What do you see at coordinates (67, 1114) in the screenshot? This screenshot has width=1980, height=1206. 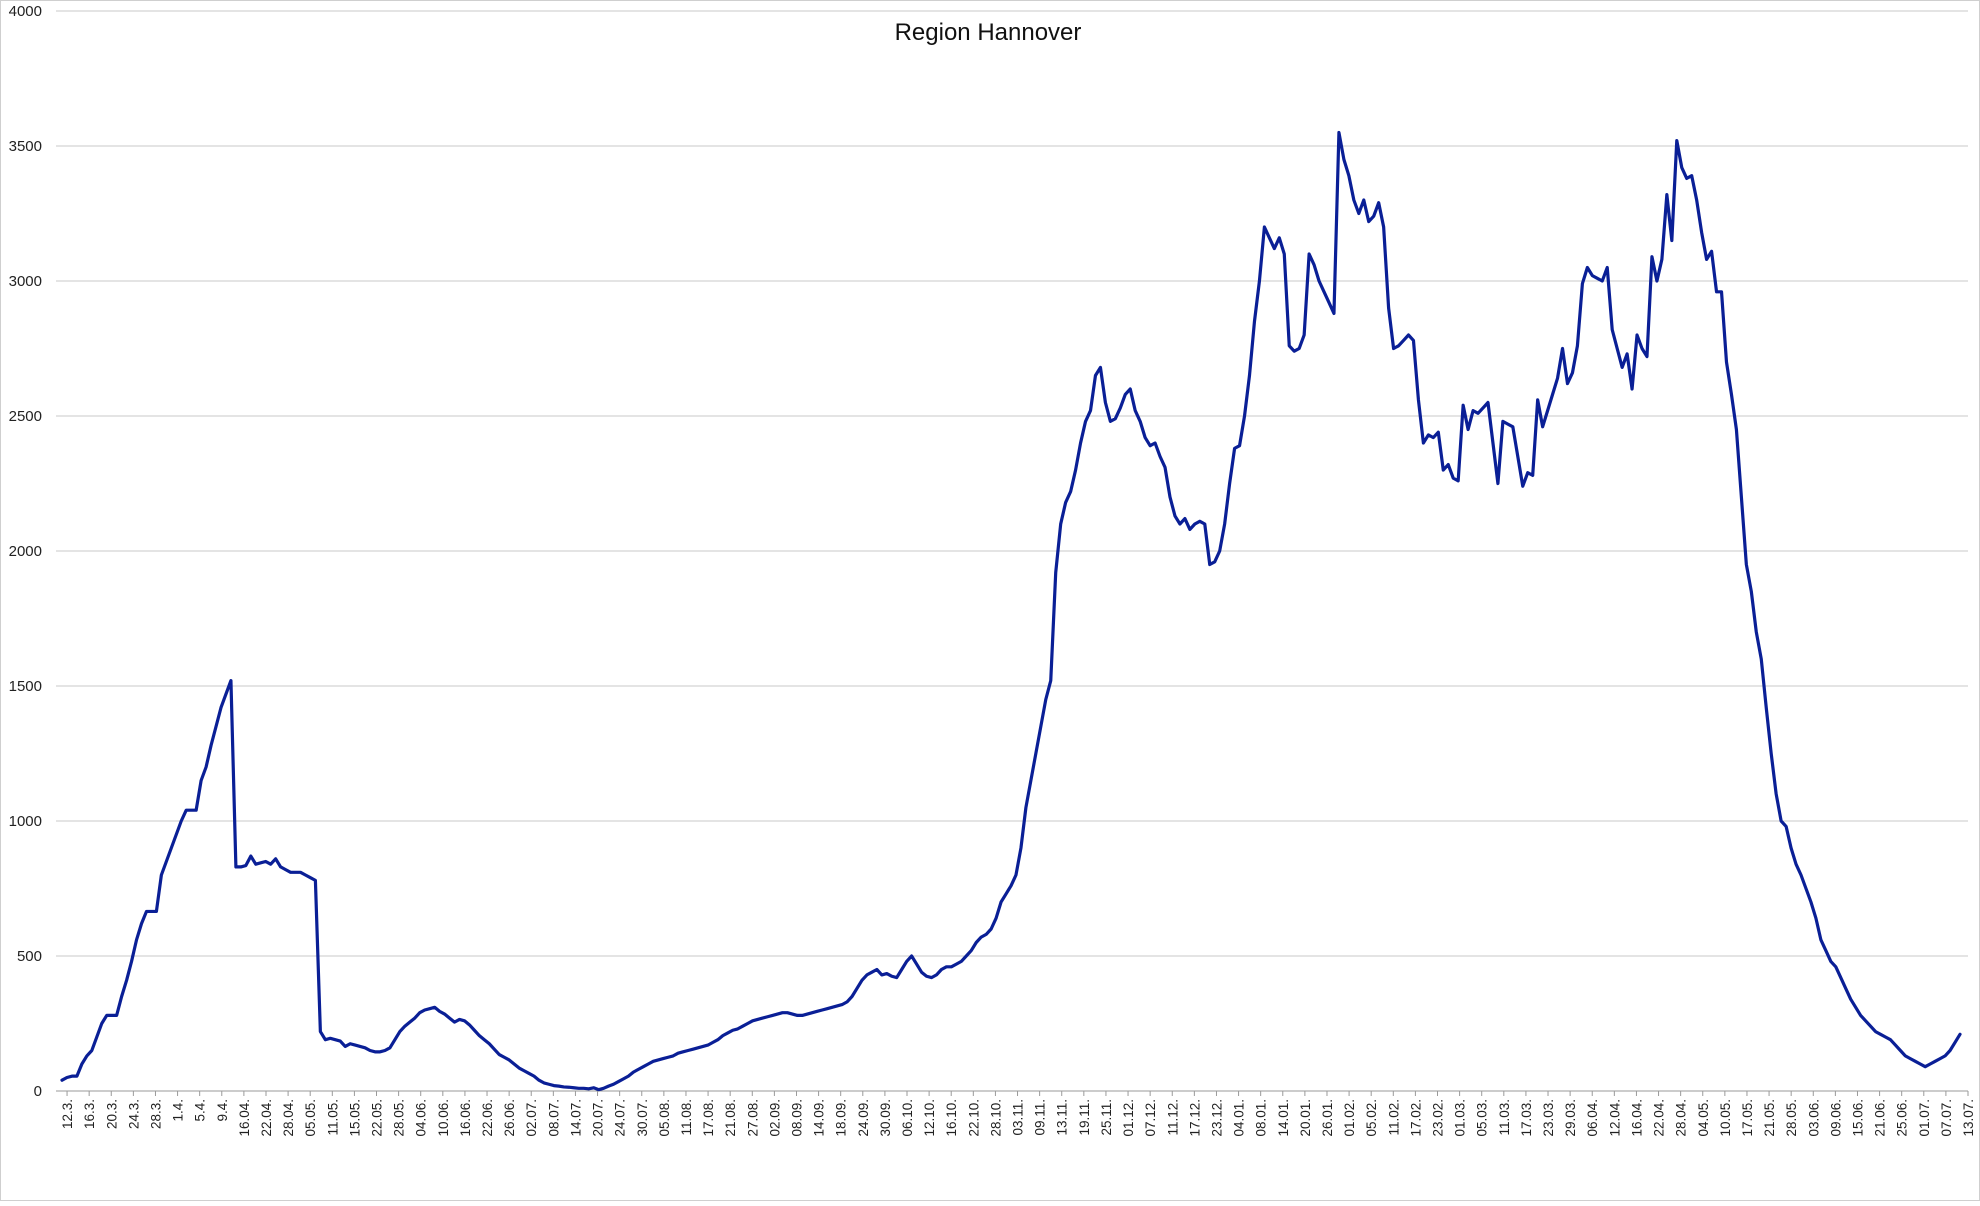 I see `x-tick-label: 12.3.` at bounding box center [67, 1114].